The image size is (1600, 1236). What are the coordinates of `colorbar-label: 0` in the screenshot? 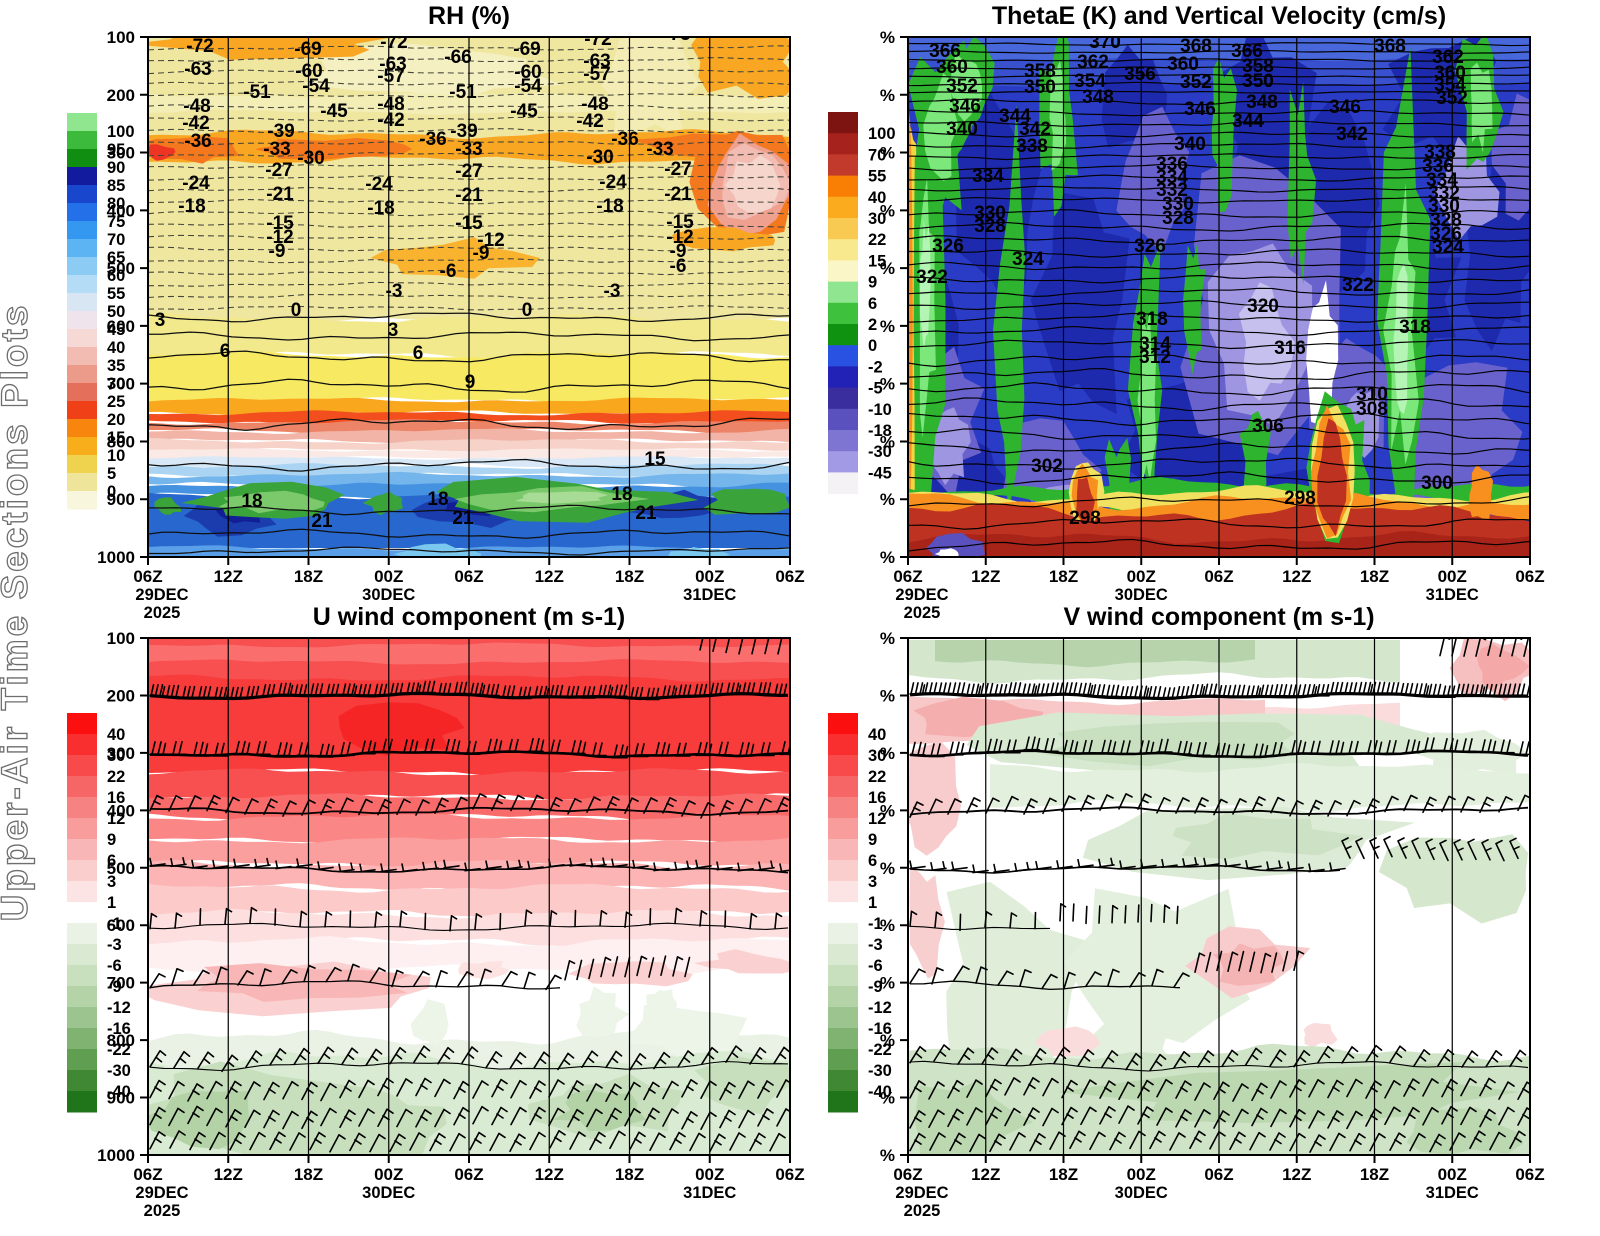 It's located at (872, 346).